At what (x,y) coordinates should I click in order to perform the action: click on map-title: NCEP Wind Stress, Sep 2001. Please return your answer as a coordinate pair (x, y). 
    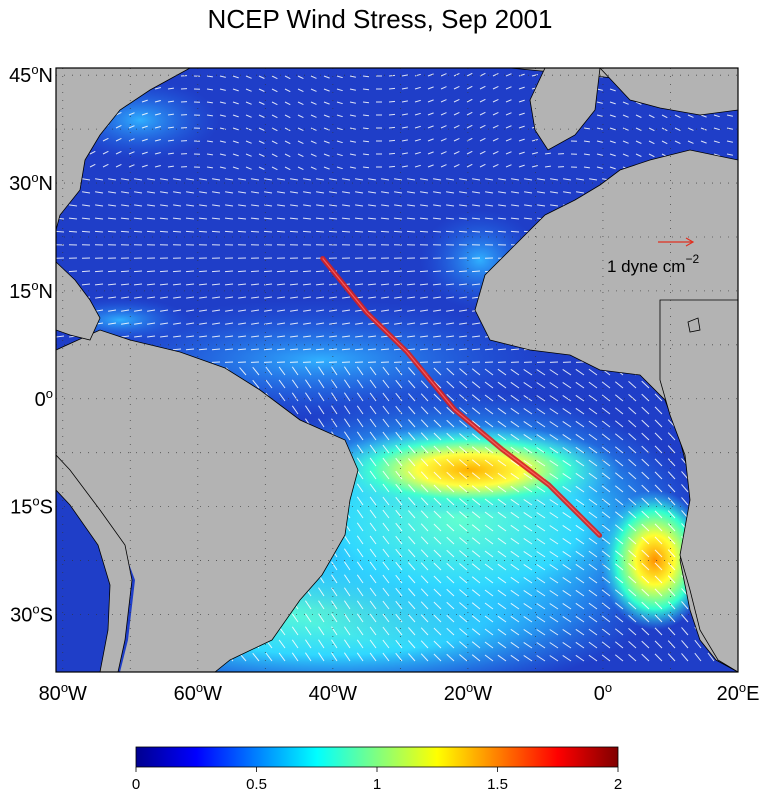
    Looking at the image, I should click on (380, 19).